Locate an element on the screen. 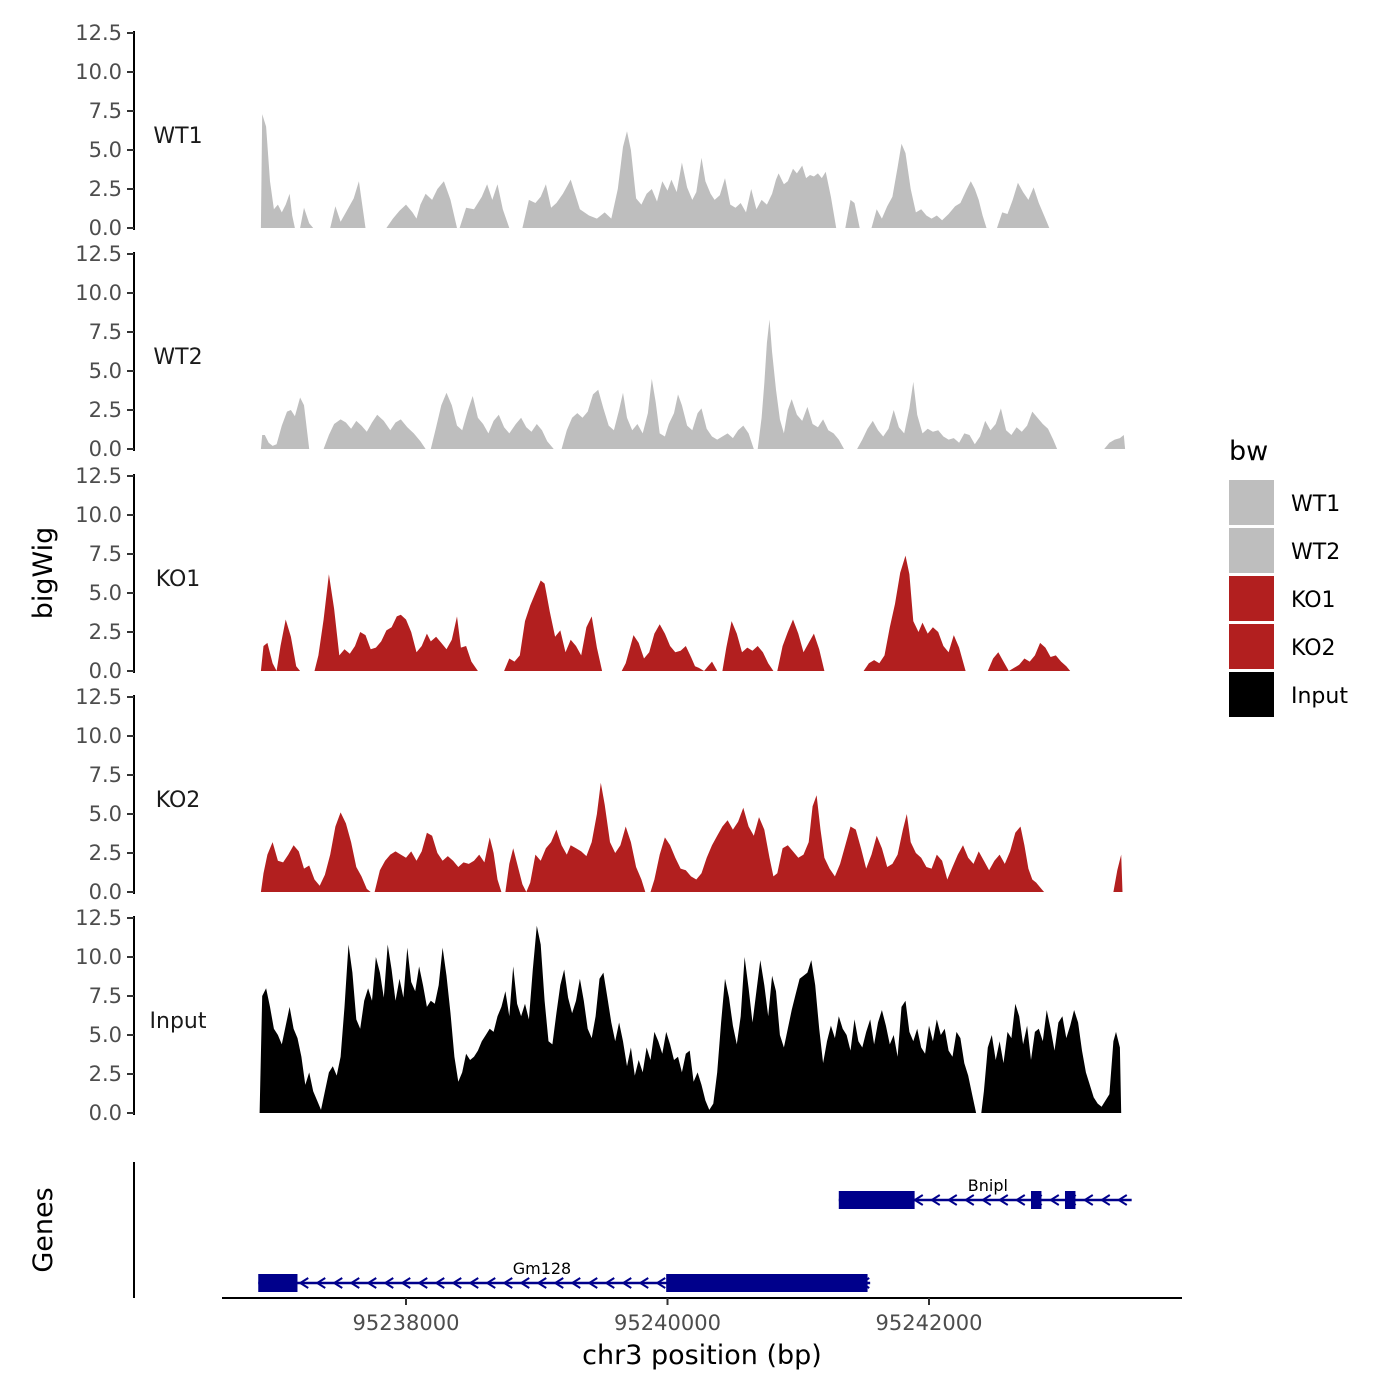 The height and width of the screenshot is (1400, 1400). legend-item-ko1: KO1 is located at coordinates (1282, 598).